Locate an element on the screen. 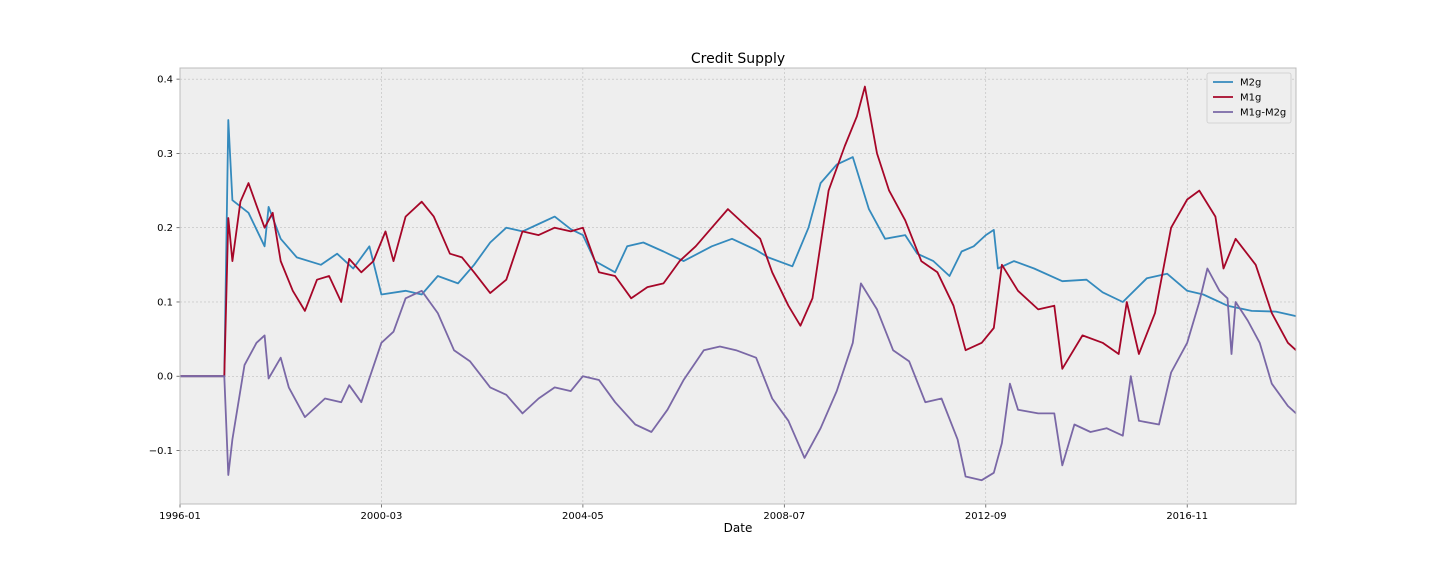  y-tick-label: 0.2 is located at coordinates (165, 228).